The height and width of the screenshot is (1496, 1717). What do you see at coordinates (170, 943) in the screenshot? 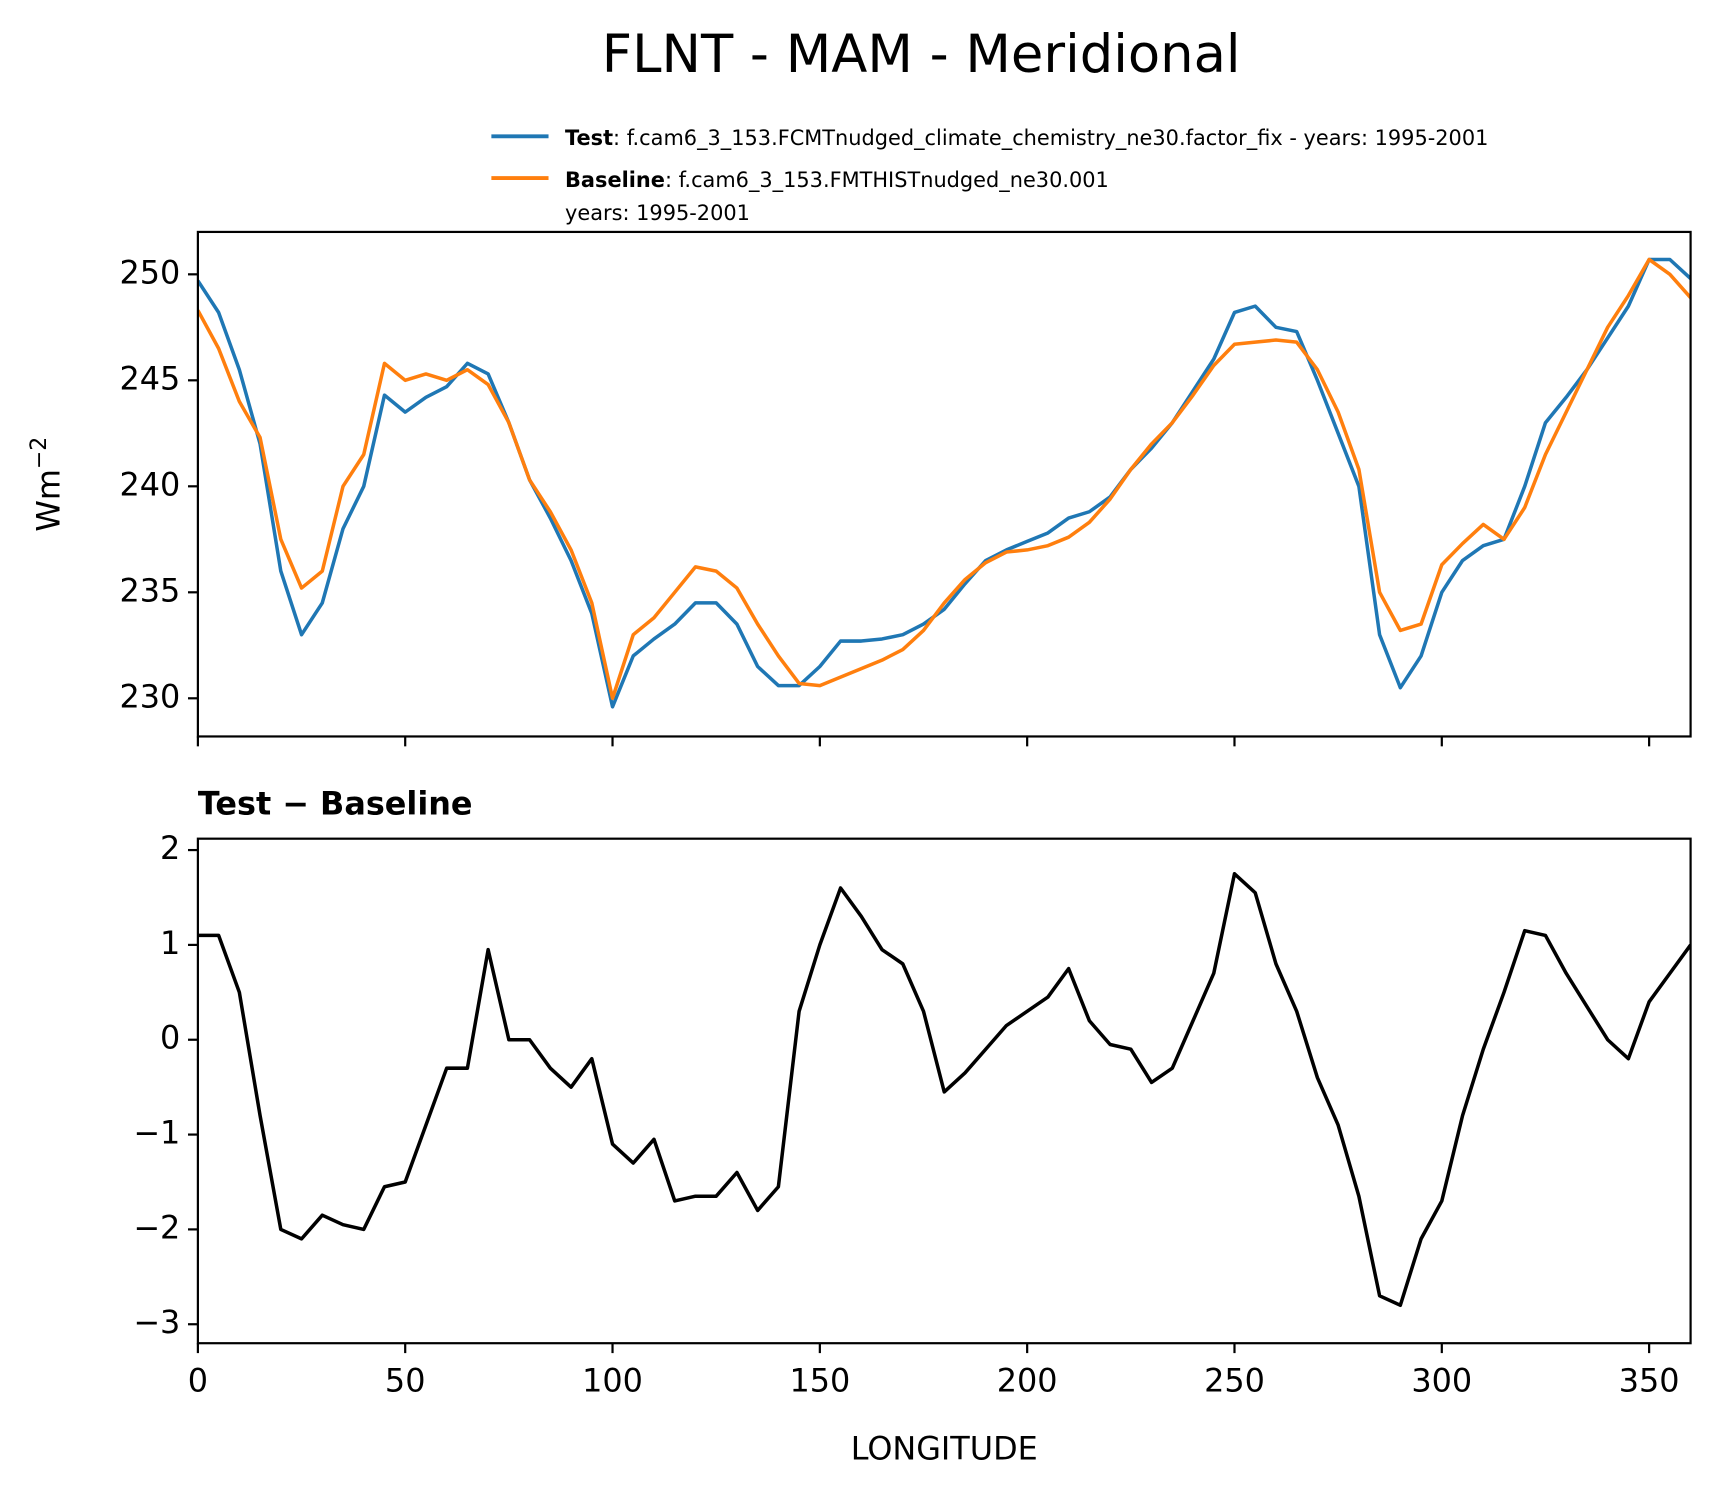
I see `y-tick-label: 1` at bounding box center [170, 943].